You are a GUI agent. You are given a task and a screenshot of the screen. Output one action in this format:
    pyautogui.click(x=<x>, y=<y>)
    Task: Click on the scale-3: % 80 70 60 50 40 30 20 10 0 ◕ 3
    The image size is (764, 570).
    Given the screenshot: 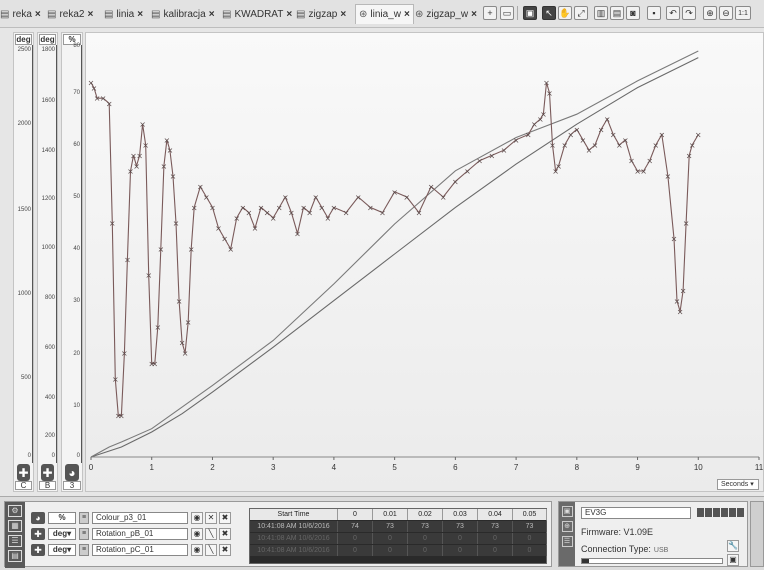 What is the action you would take?
    pyautogui.click(x=72, y=262)
    